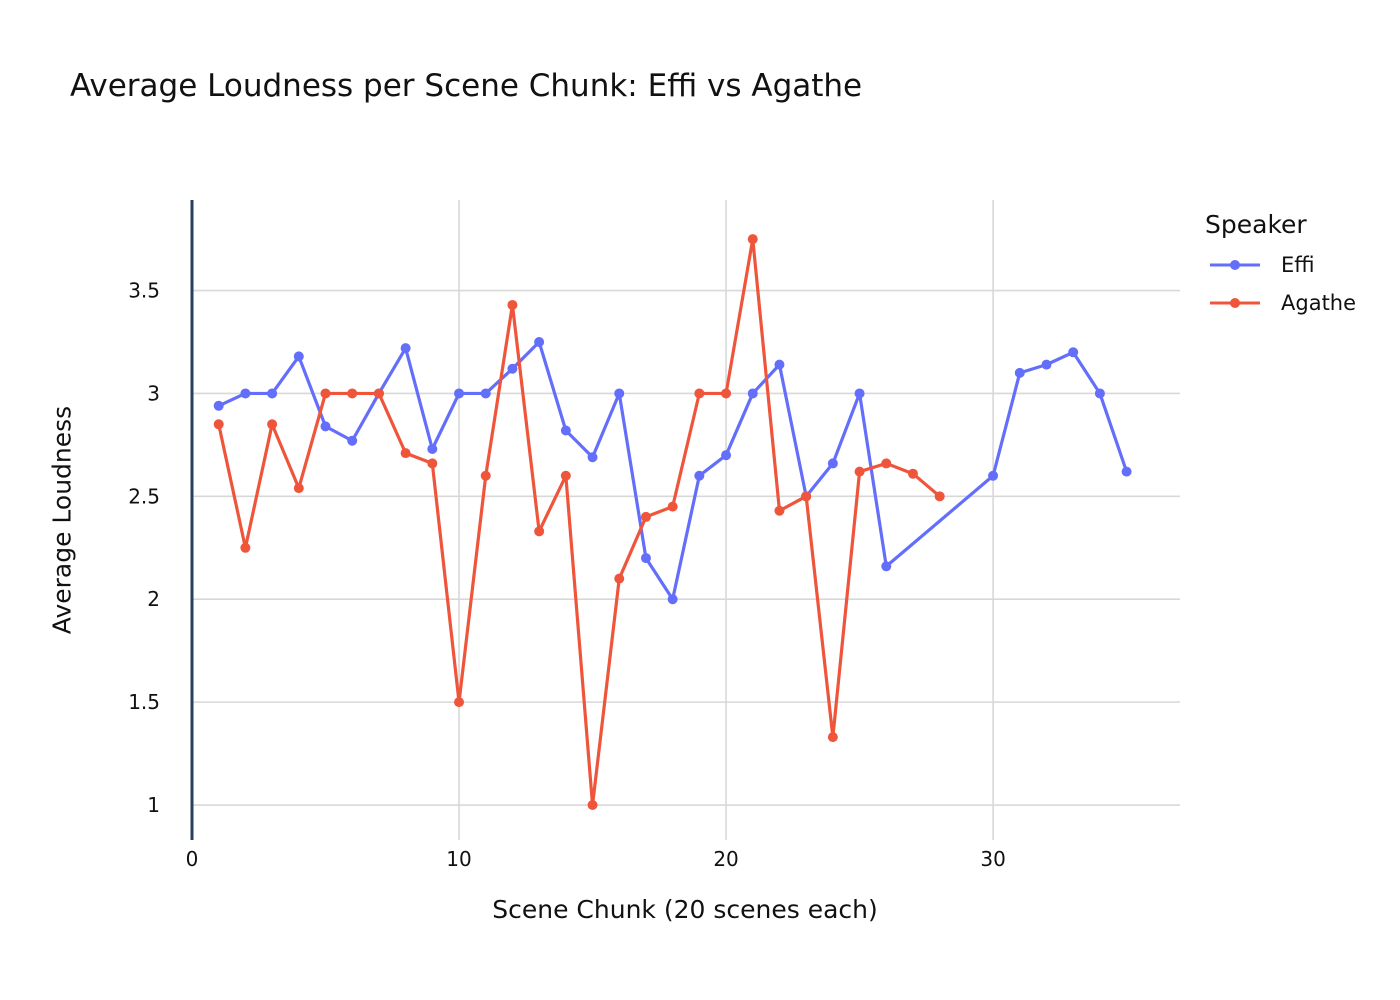  I want to click on legend-label-agathe: Agathe, so click(1319, 303).